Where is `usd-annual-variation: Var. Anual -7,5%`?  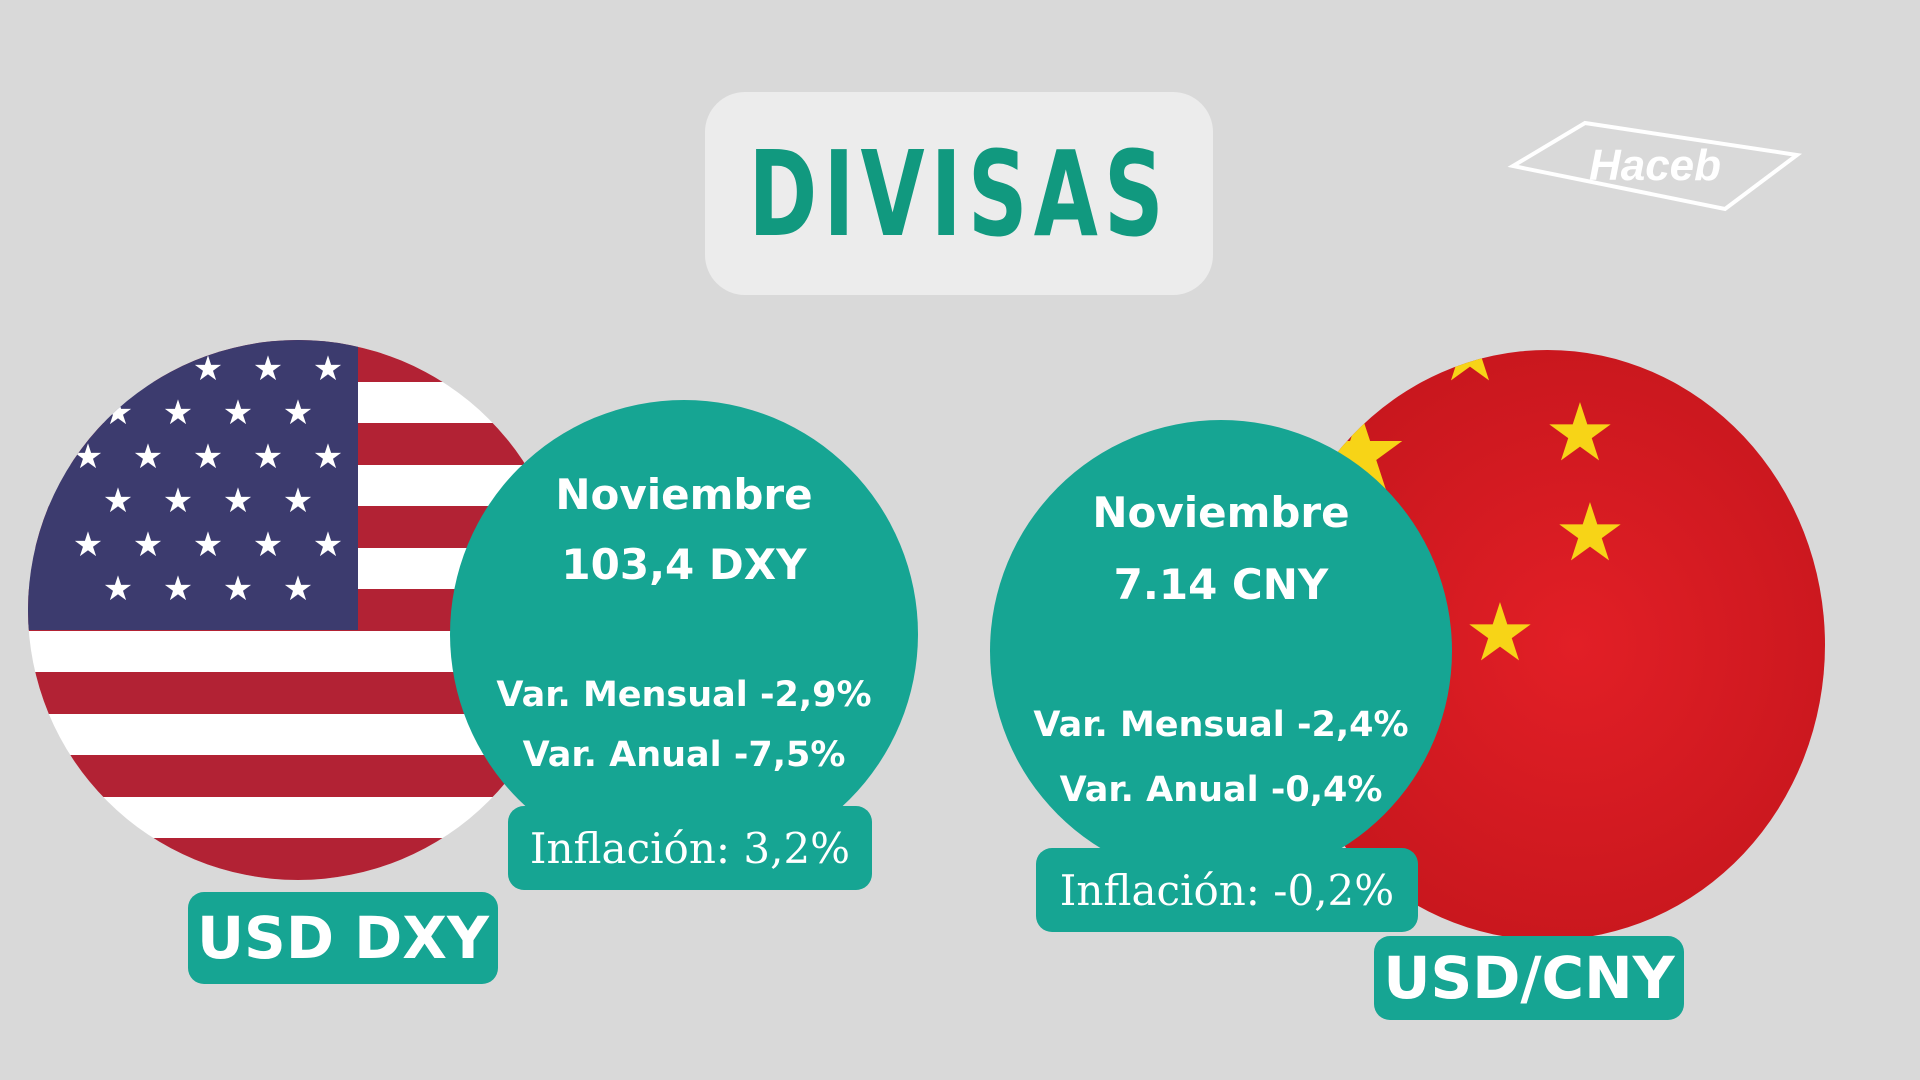 usd-annual-variation: Var. Anual -7,5% is located at coordinates (684, 755).